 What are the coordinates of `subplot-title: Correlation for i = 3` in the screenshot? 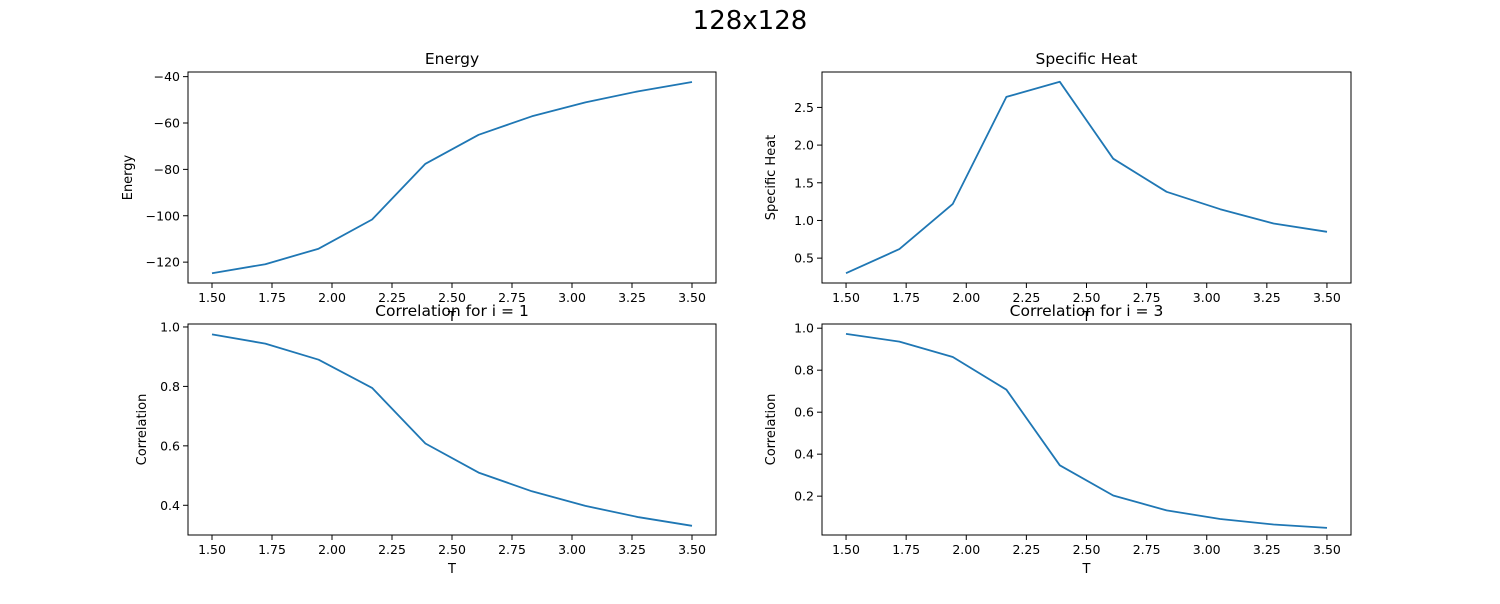 It's located at (1087, 311).